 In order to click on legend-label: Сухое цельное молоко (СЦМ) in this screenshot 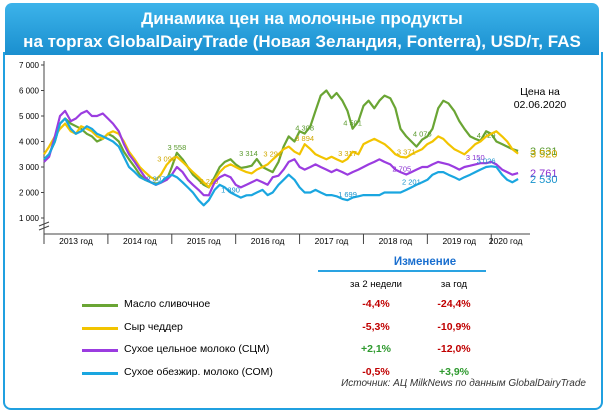, I will do `click(197, 349)`.